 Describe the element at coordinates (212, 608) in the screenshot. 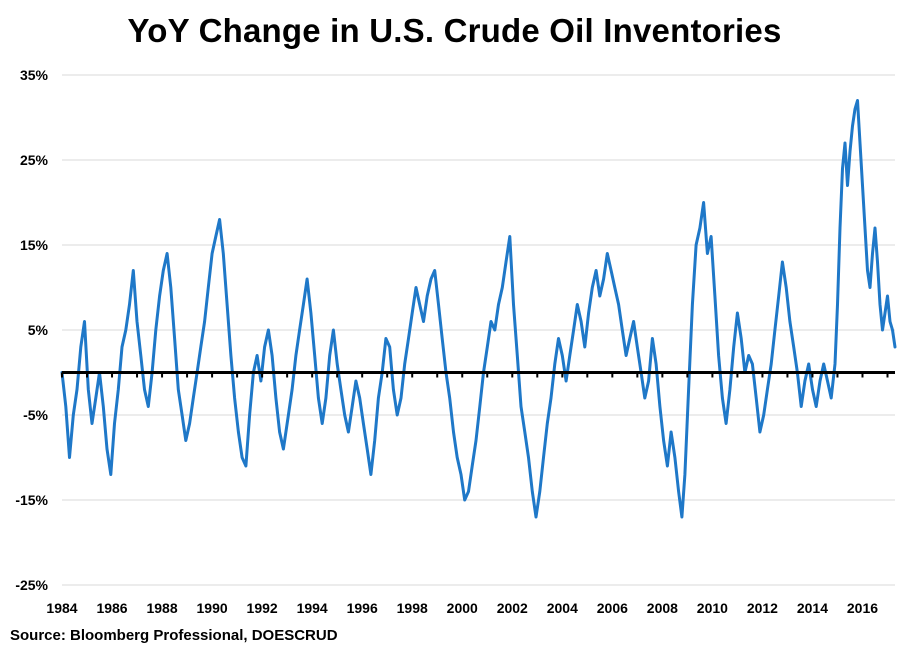

I see `x-tick-label: 1990` at that location.